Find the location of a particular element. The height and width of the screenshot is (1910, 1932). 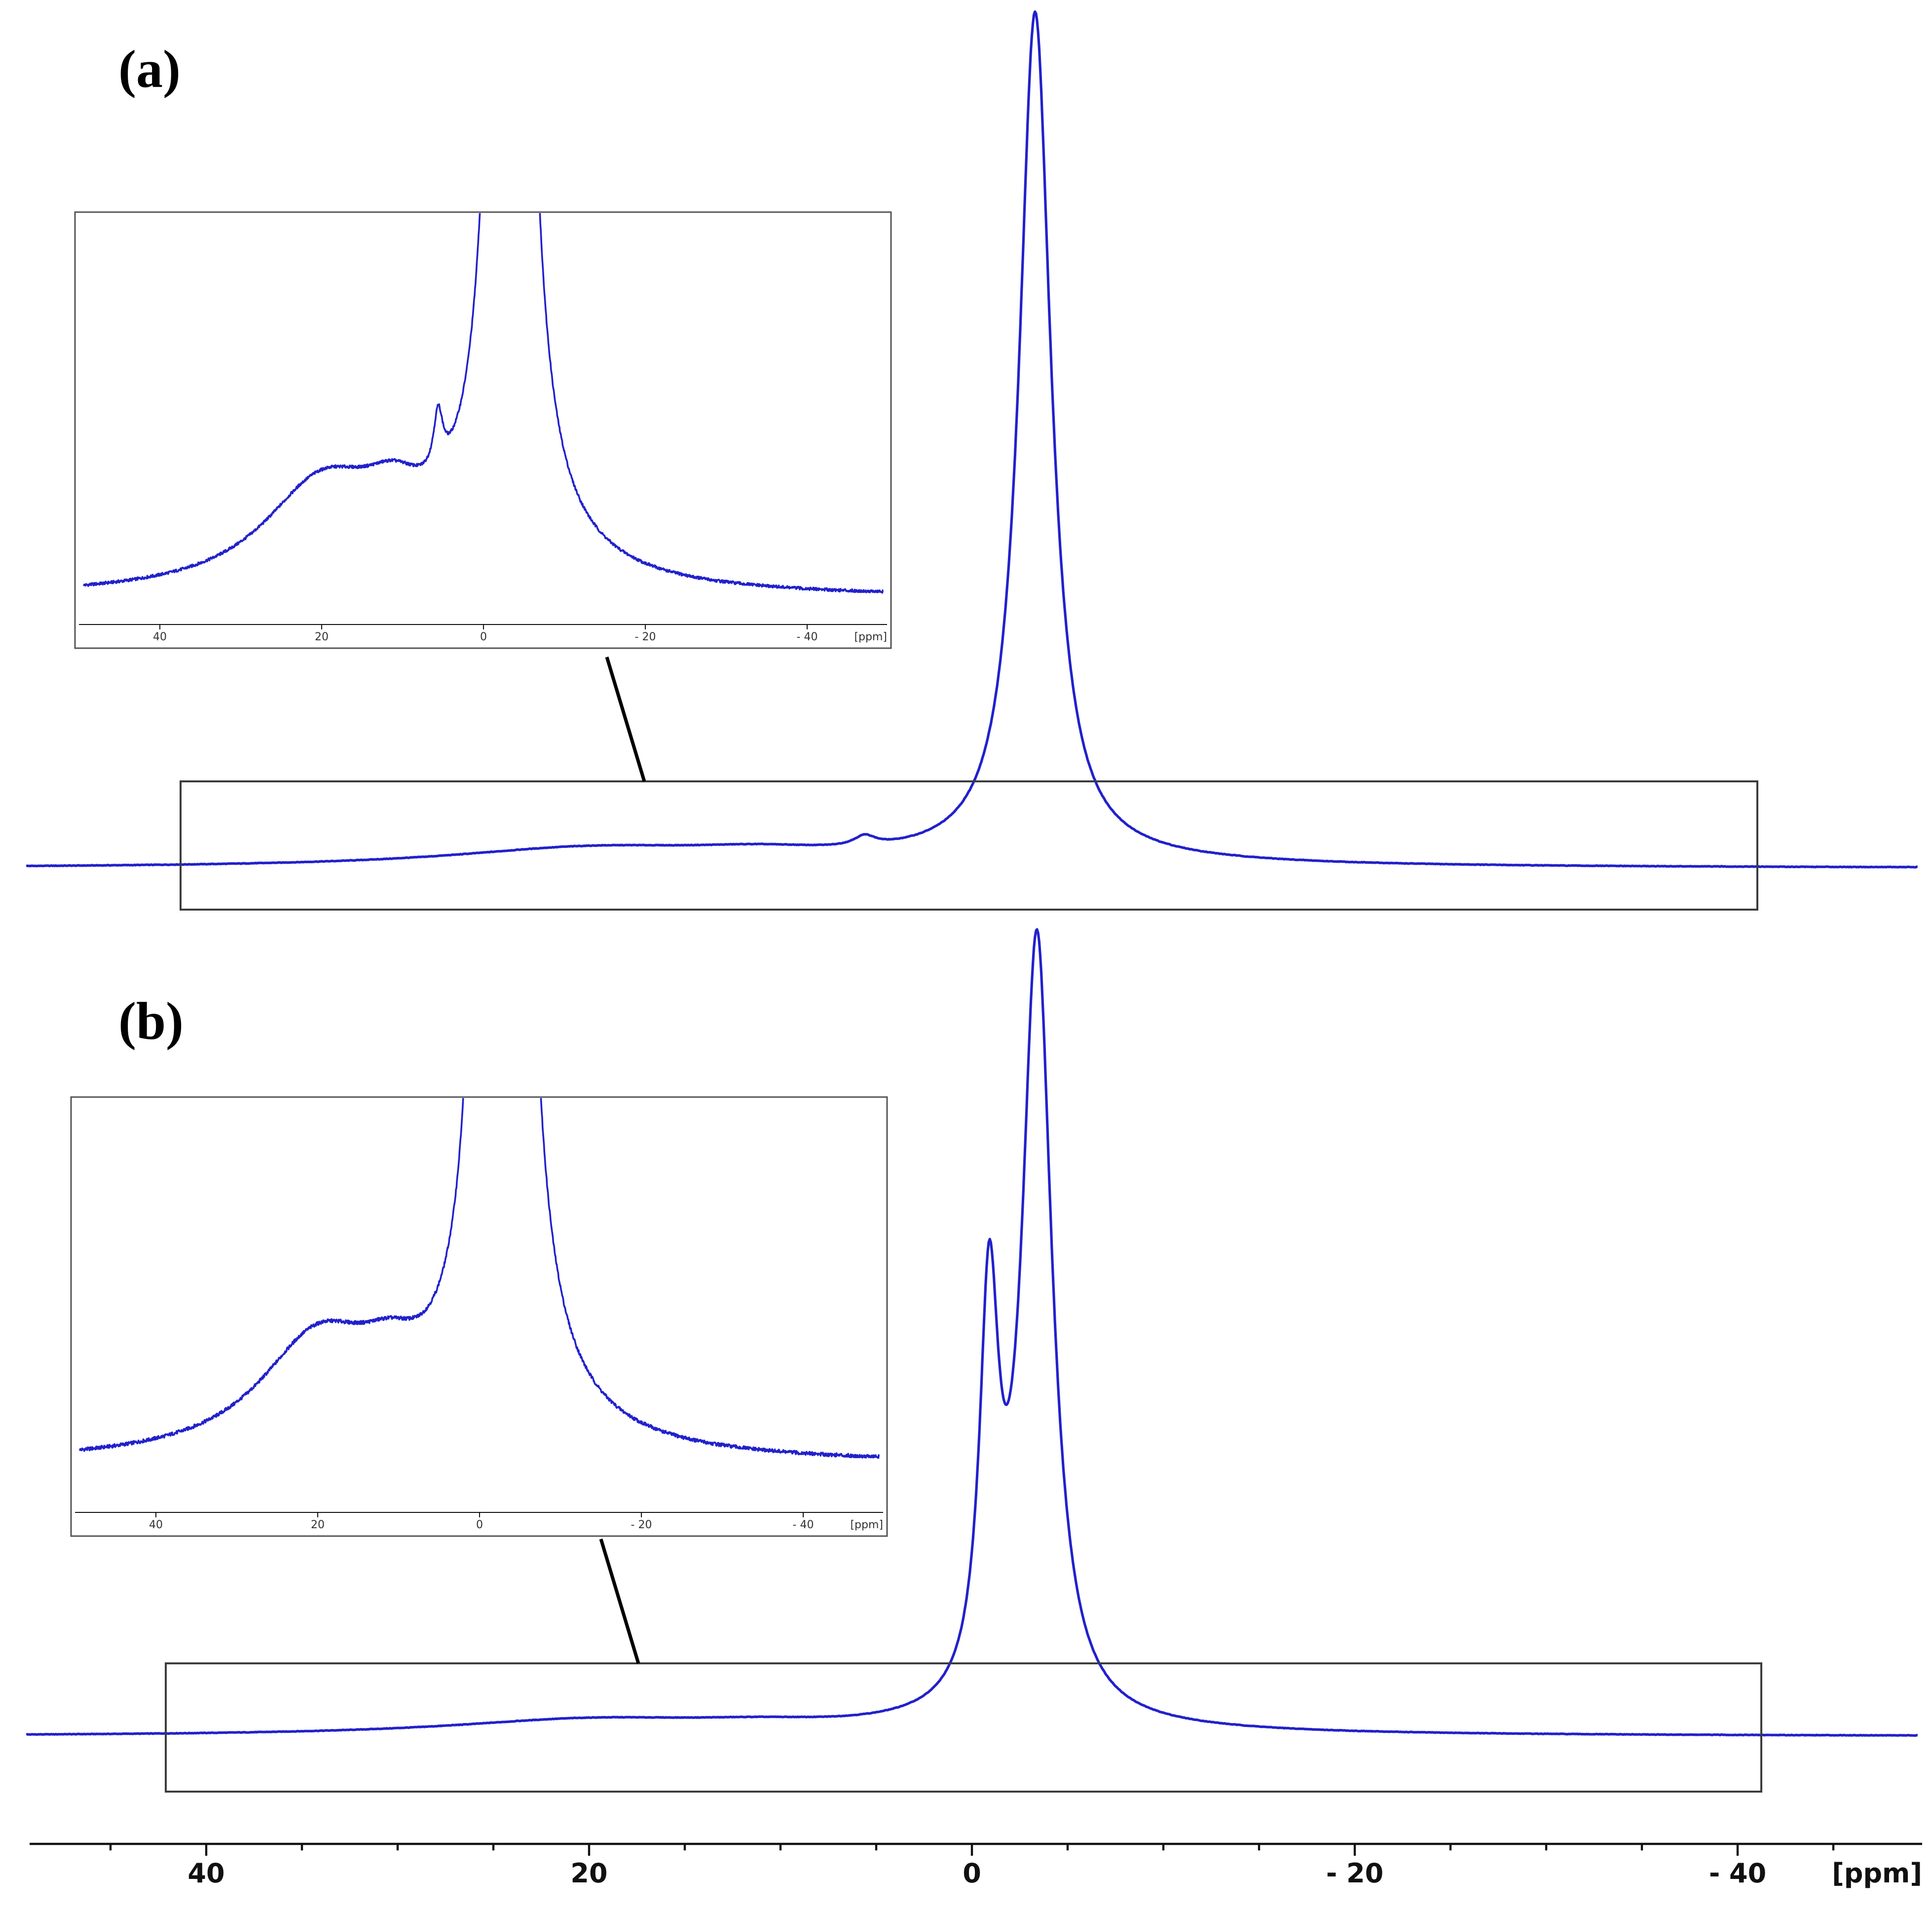

inset-b-unit-label: [ppm] is located at coordinates (866, 1525).